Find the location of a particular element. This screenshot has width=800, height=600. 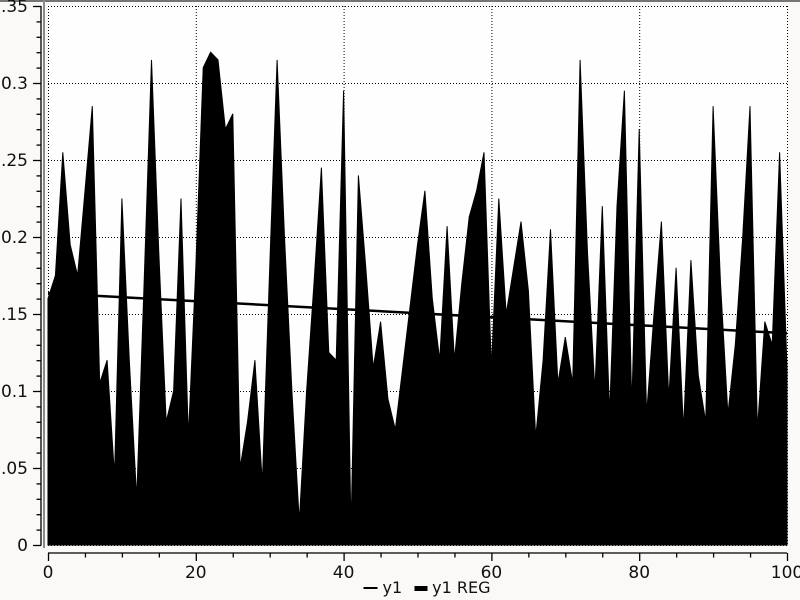

y-tick-label: 0.15 is located at coordinates (14, 315).